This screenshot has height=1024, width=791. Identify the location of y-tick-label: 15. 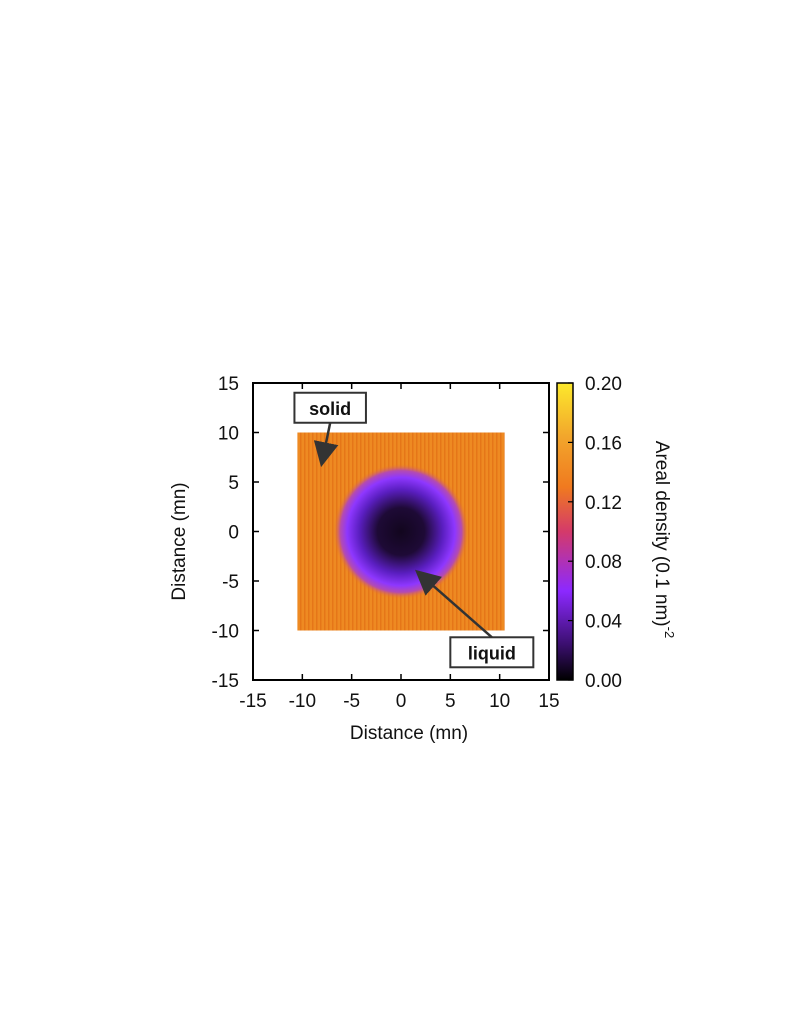
(228, 384).